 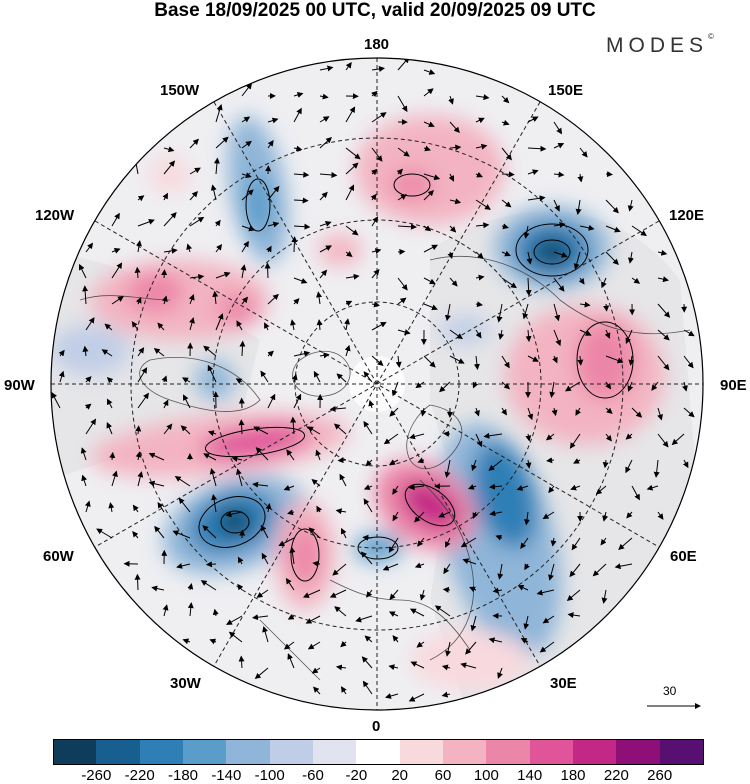 What do you see at coordinates (733, 385) in the screenshot?
I see `lon-label-90e: 90E` at bounding box center [733, 385].